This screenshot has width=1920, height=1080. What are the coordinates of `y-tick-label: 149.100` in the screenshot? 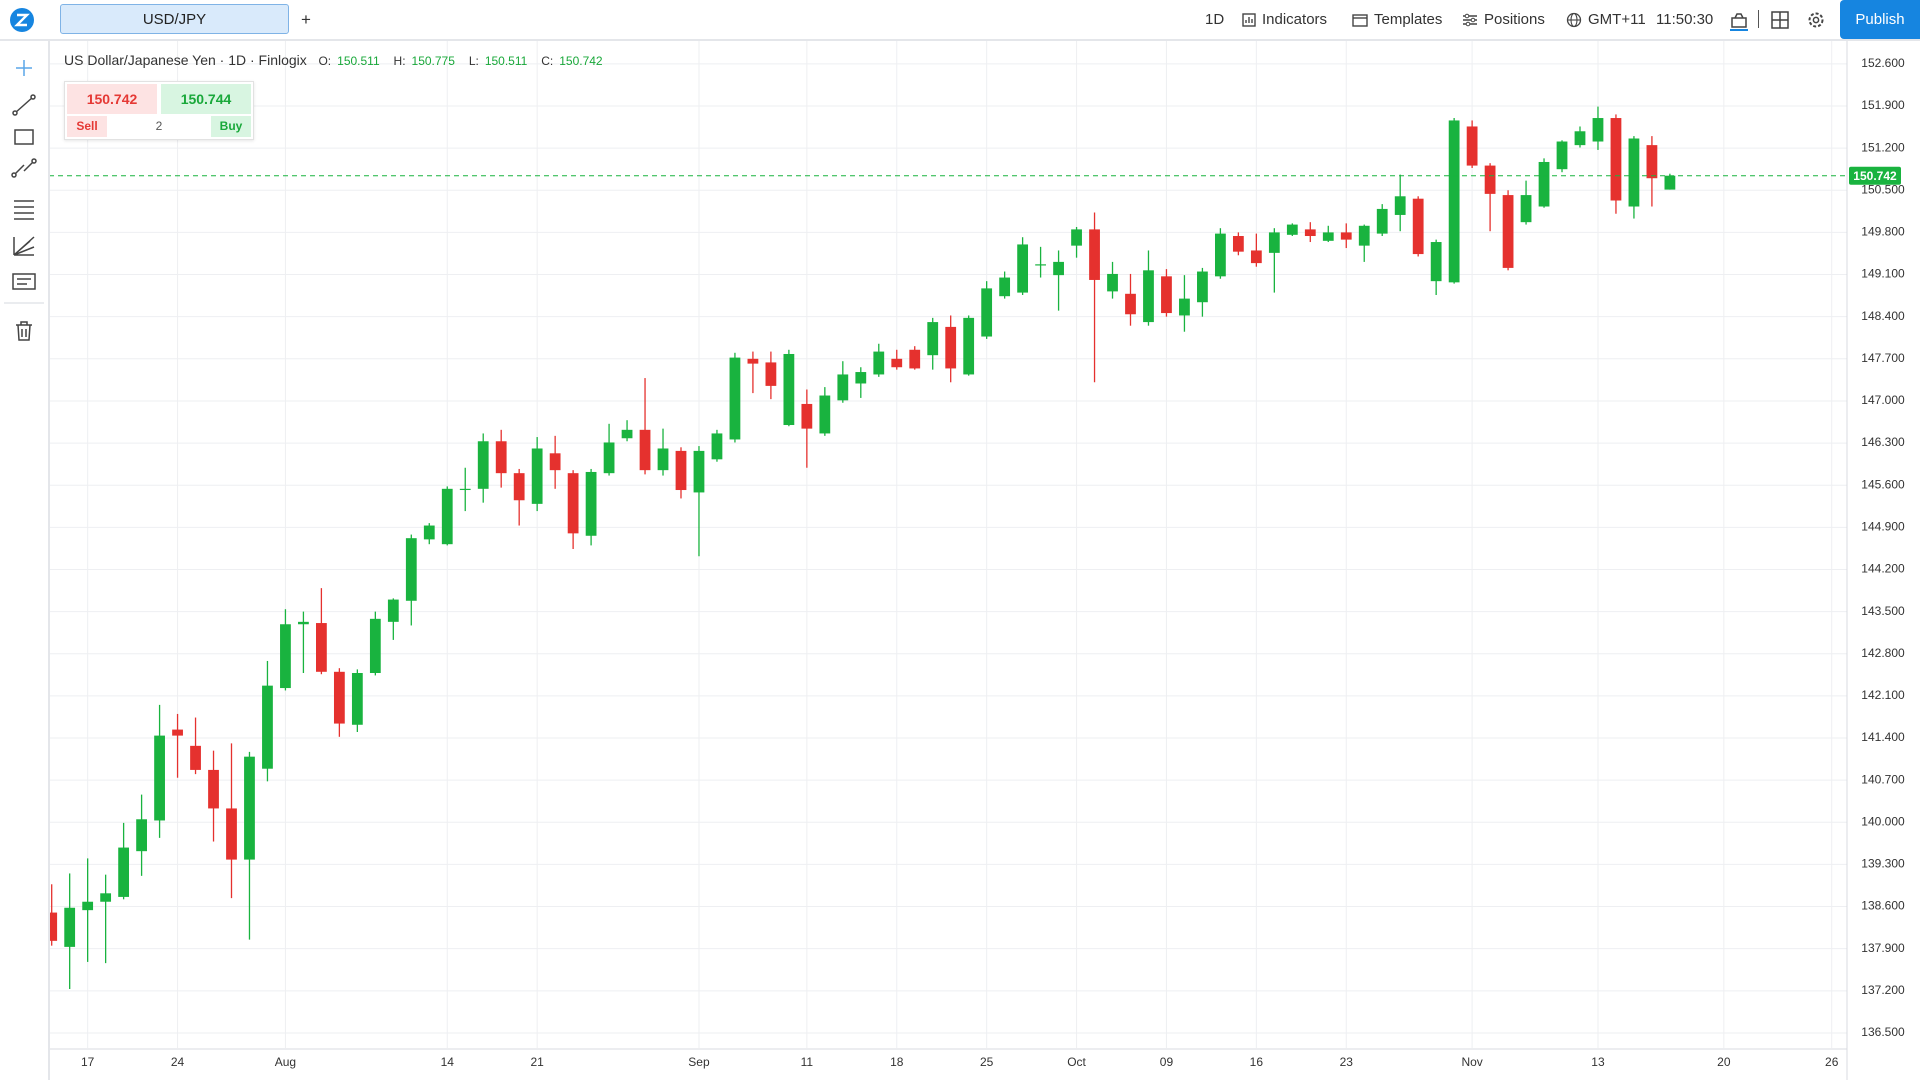 It's located at (1883, 274).